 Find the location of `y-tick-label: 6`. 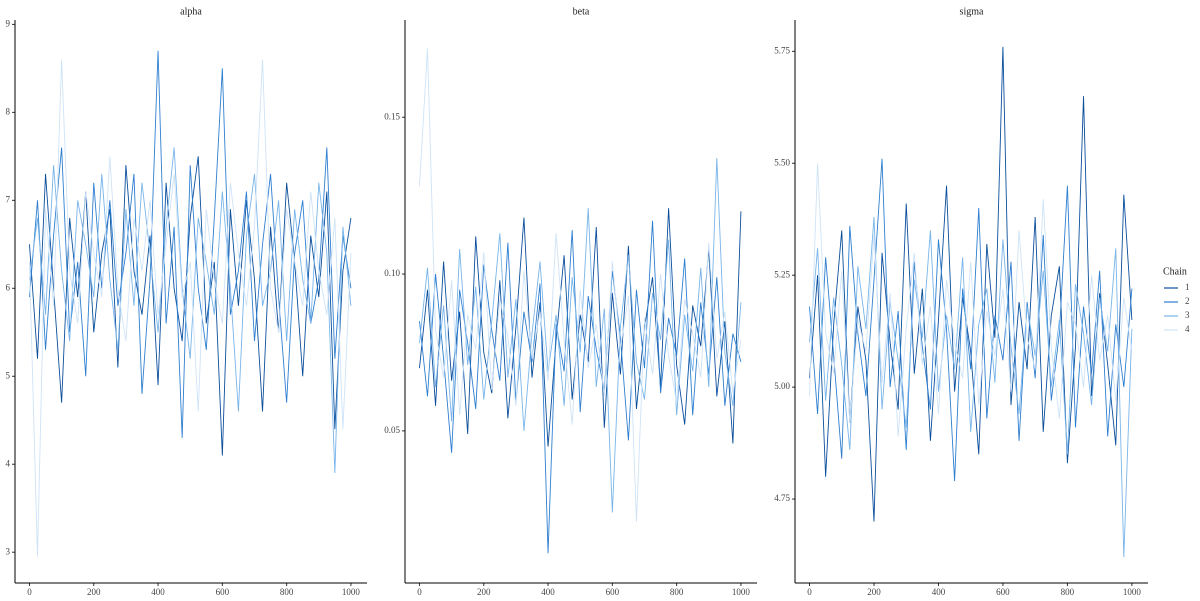

y-tick-label: 6 is located at coordinates (8, 287).